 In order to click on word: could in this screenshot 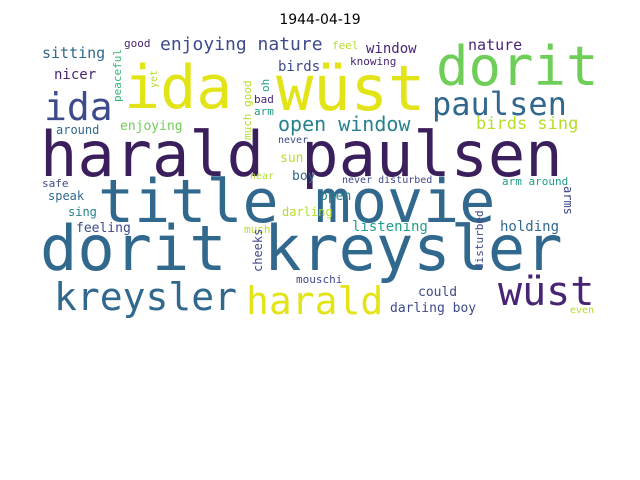, I will do `click(438, 292)`.